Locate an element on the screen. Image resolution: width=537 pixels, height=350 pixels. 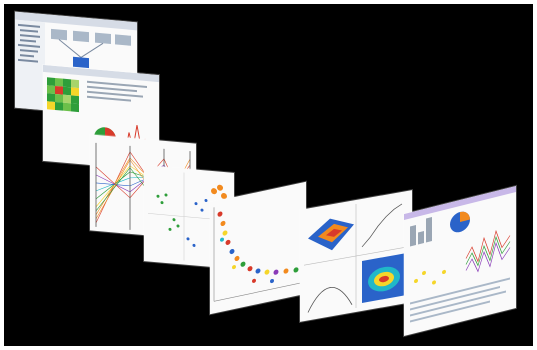
panel-scatter-matrix is located at coordinates (189, 217).